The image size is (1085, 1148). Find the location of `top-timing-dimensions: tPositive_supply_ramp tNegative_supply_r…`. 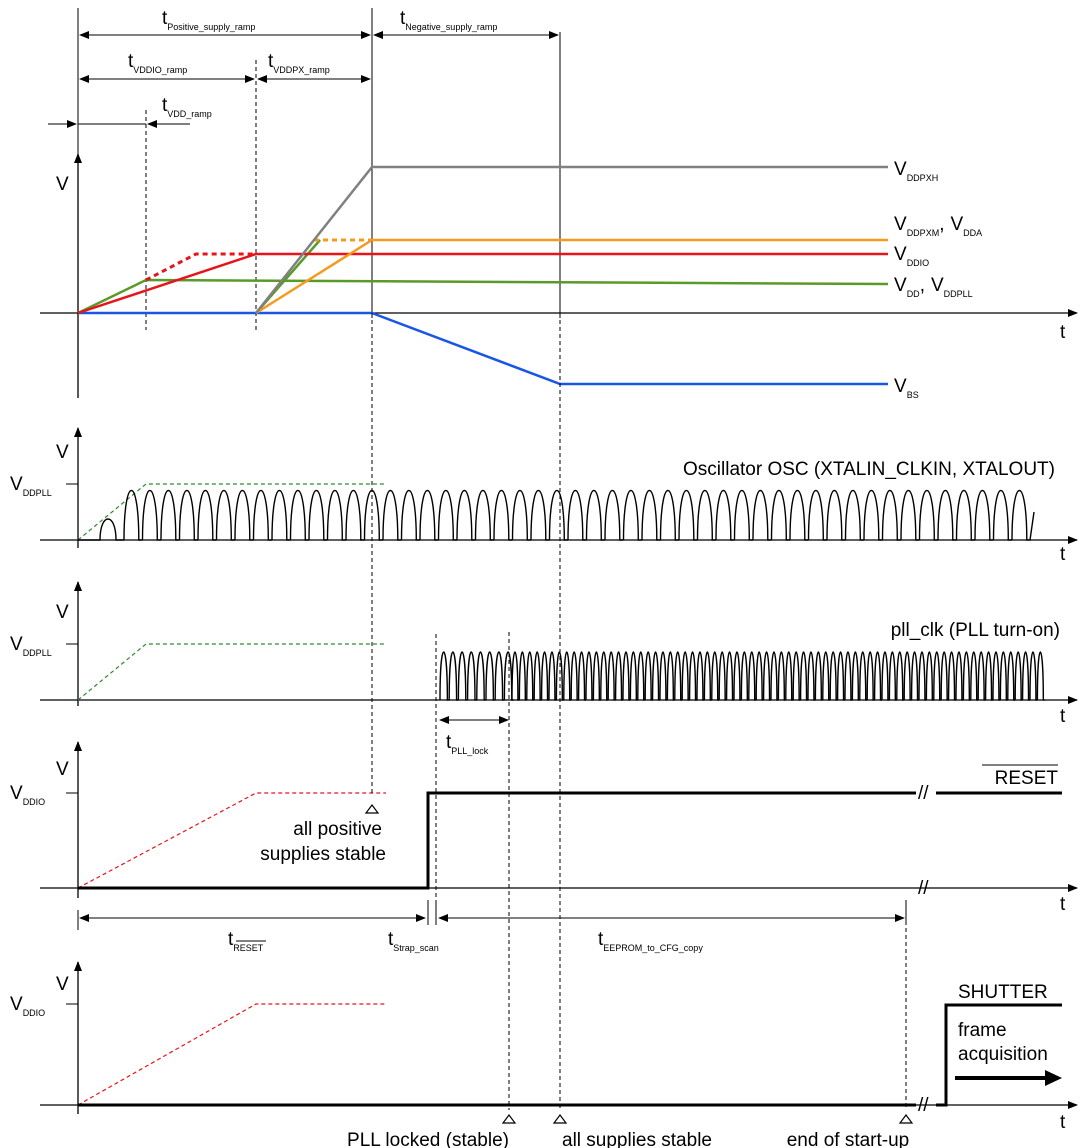

top-timing-dimensions: tPositive_supply_ramp tNegative_supply_r… is located at coordinates (304, 169).